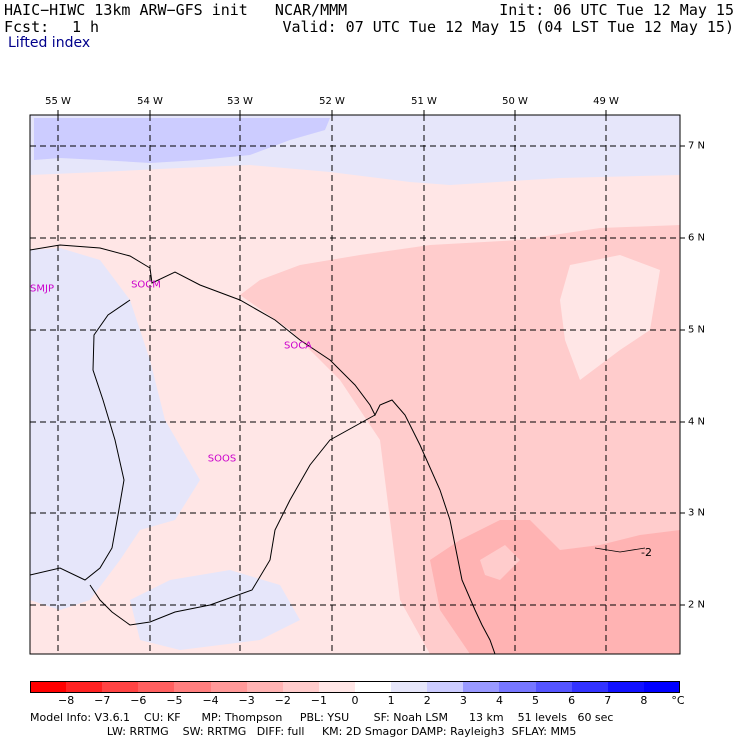 The height and width of the screenshot is (740, 740). Describe the element at coordinates (86, 27) in the screenshot. I see `forecast-hour: 1 h` at that location.